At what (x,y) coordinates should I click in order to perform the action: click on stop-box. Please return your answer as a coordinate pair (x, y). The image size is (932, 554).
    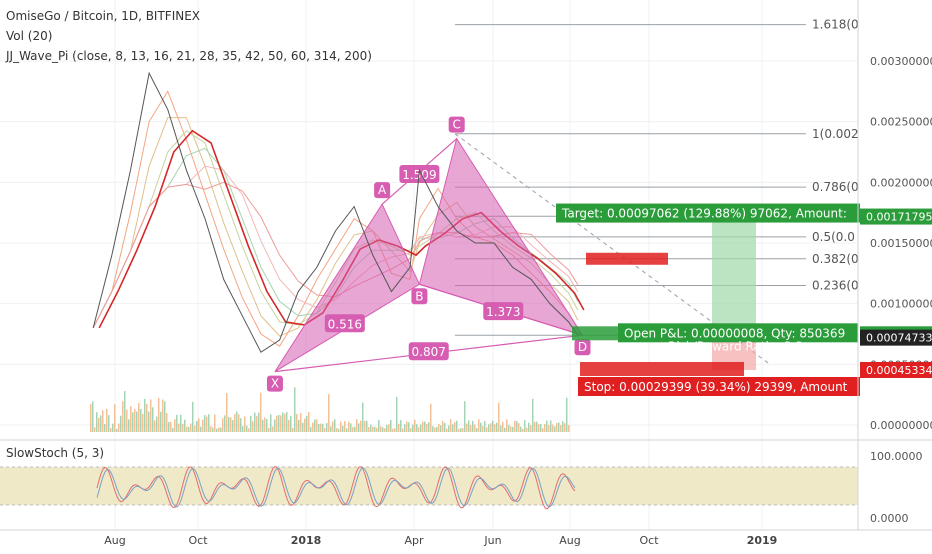
    Looking at the image, I should click on (719, 386).